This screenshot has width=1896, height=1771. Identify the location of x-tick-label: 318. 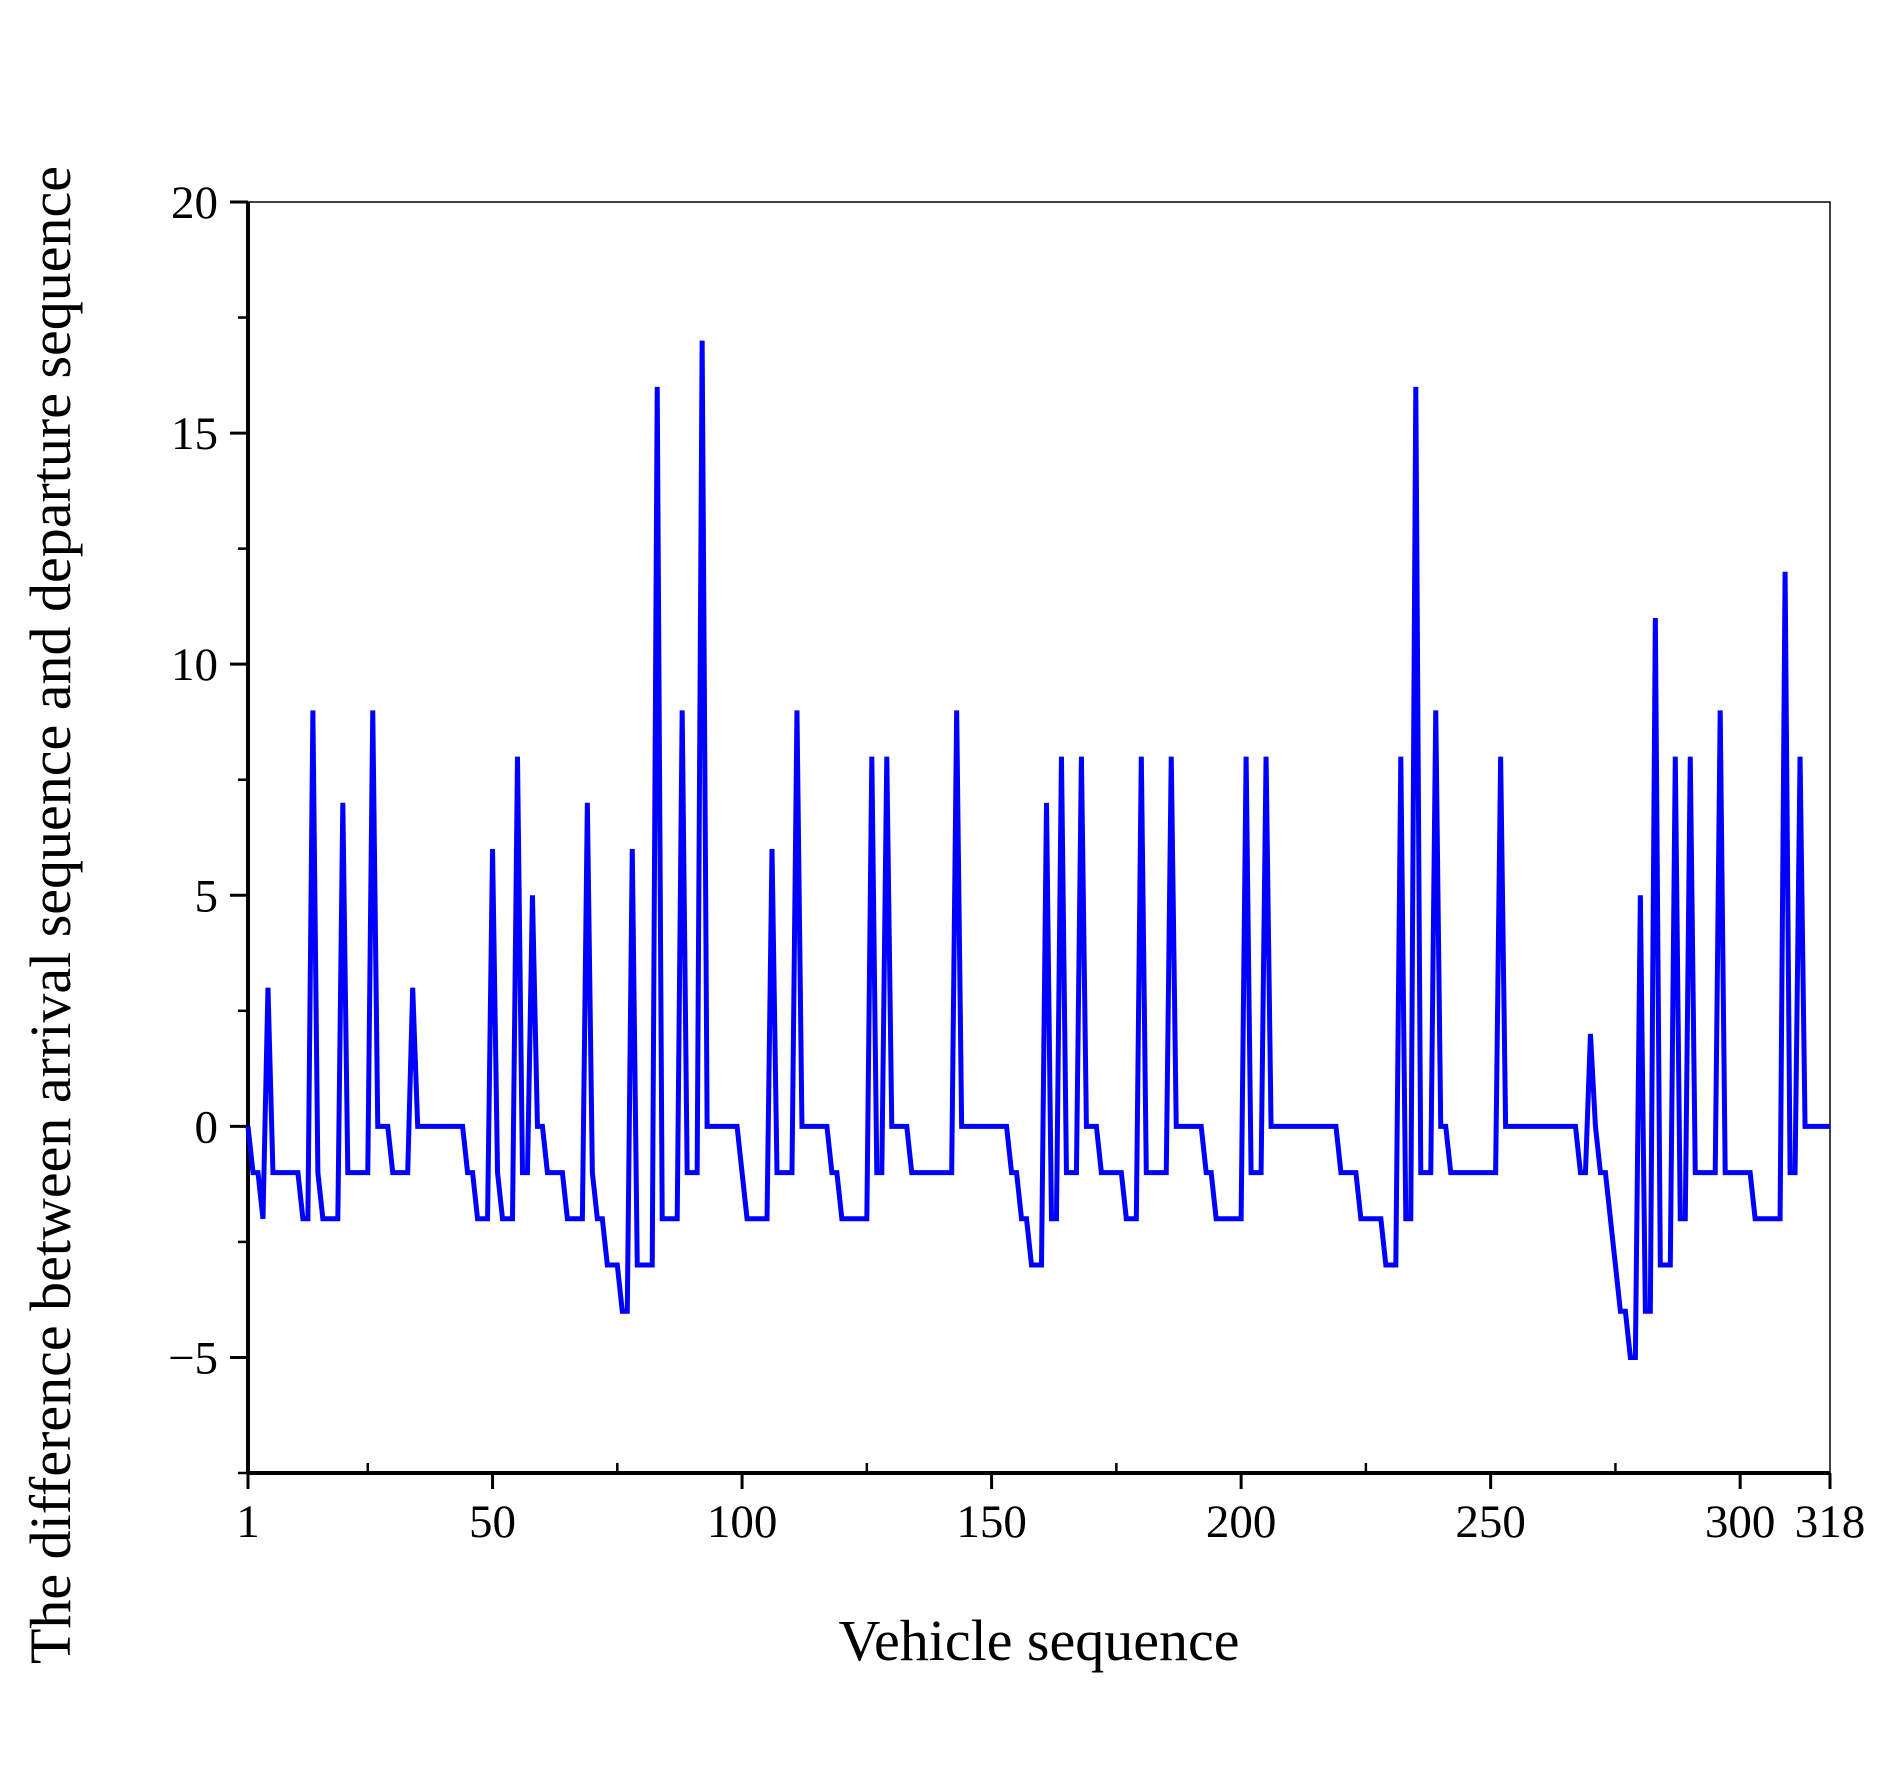
(1830, 1522).